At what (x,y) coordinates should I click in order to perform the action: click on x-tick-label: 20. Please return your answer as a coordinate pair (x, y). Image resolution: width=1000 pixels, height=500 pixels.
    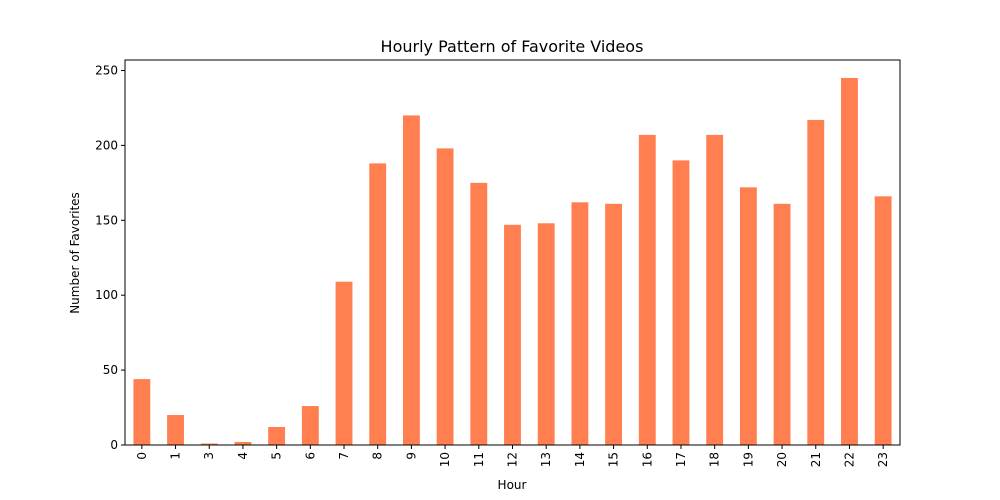
    Looking at the image, I should click on (782, 459).